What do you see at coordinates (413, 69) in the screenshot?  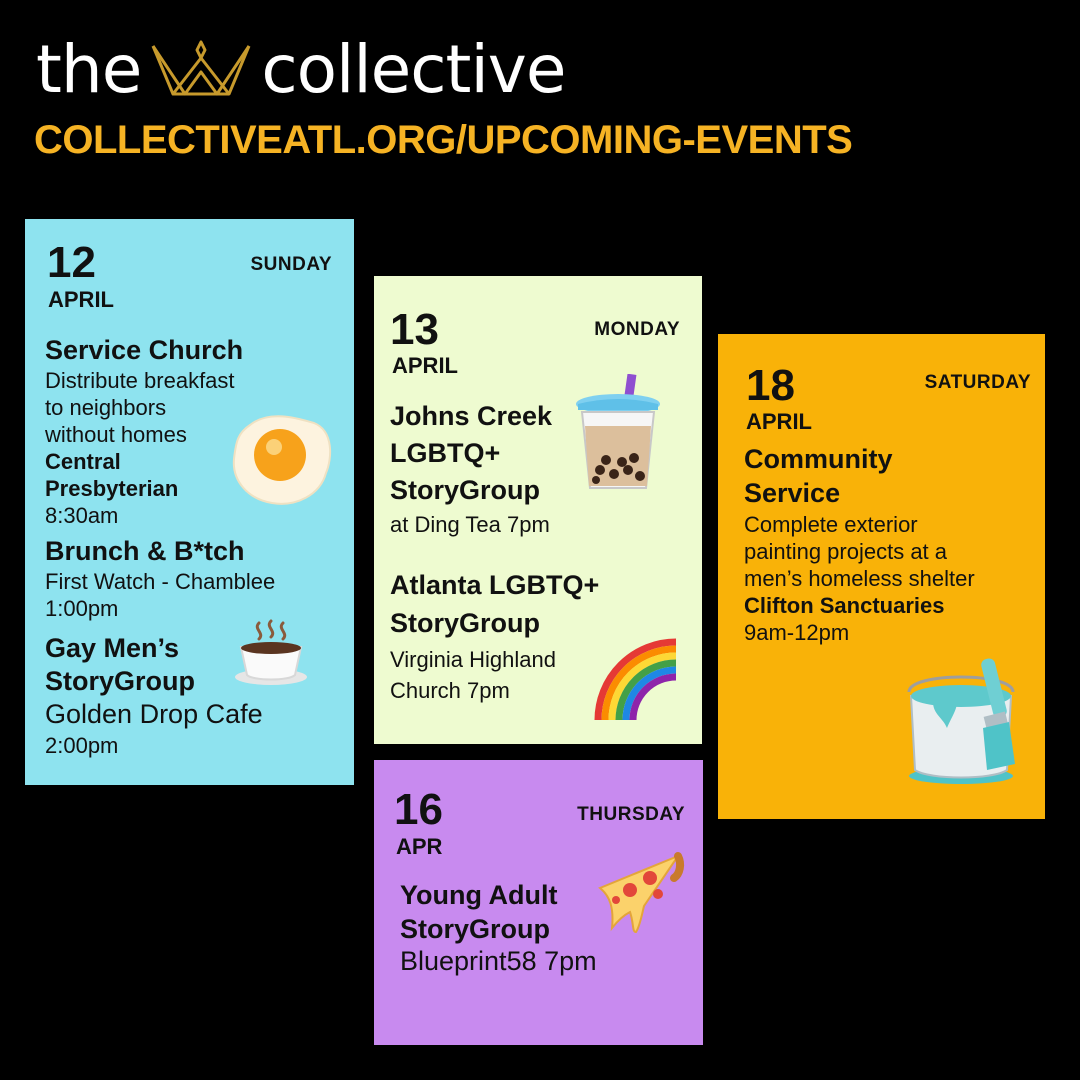 I see `brand-word-collective: collective` at bounding box center [413, 69].